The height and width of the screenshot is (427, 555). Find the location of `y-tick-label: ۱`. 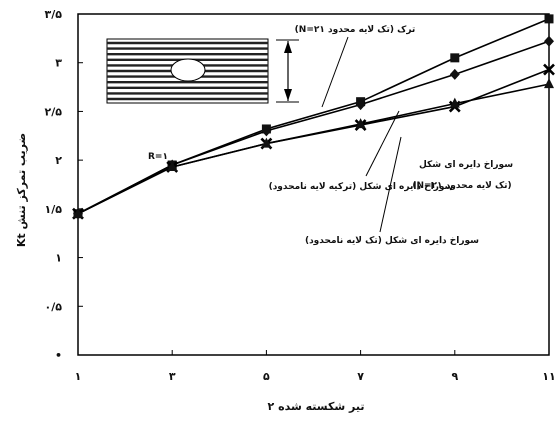

y-tick-label: ۱ is located at coordinates (58, 258).